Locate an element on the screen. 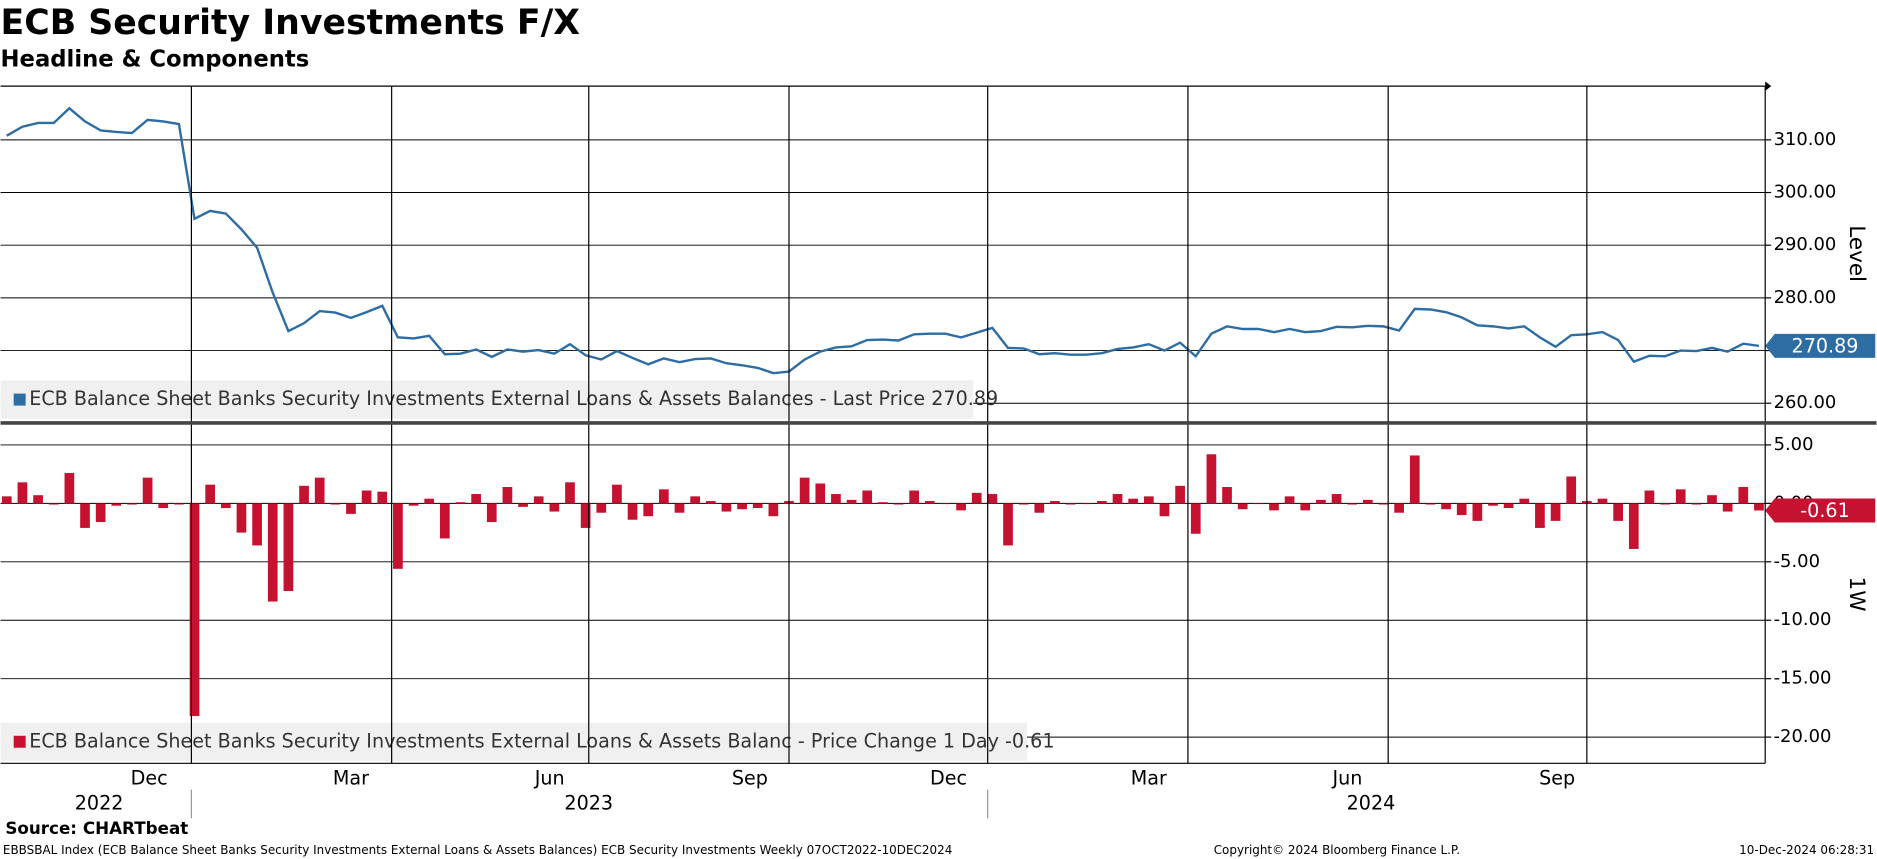 This screenshot has height=859, width=1877. source: Source: CHARTbeat is located at coordinates (96, 828).